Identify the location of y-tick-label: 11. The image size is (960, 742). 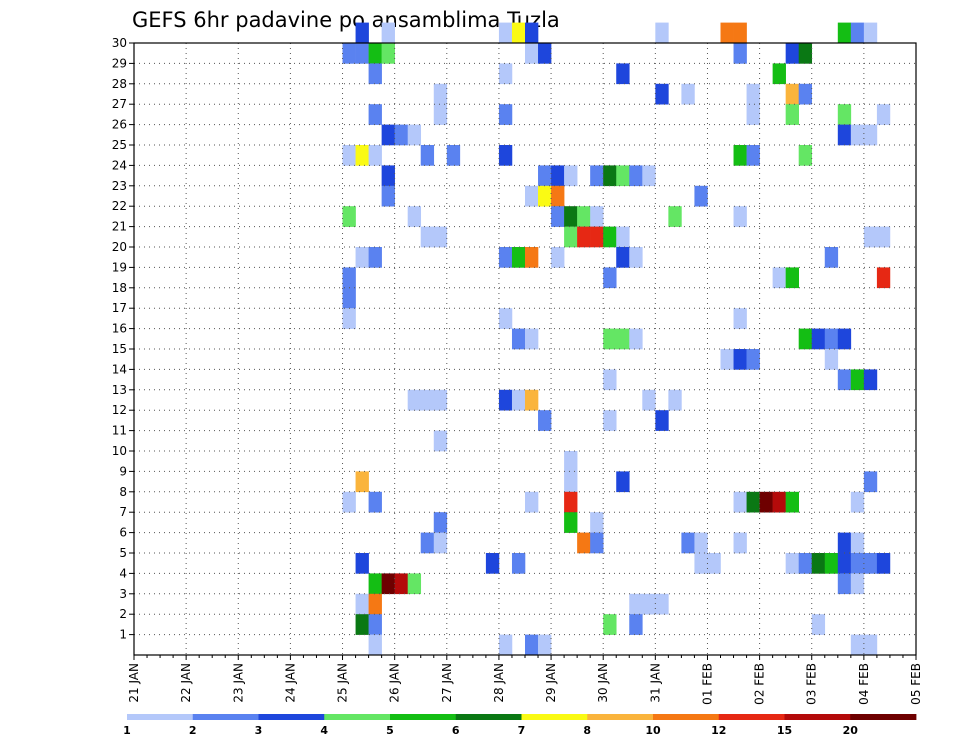
(119, 431).